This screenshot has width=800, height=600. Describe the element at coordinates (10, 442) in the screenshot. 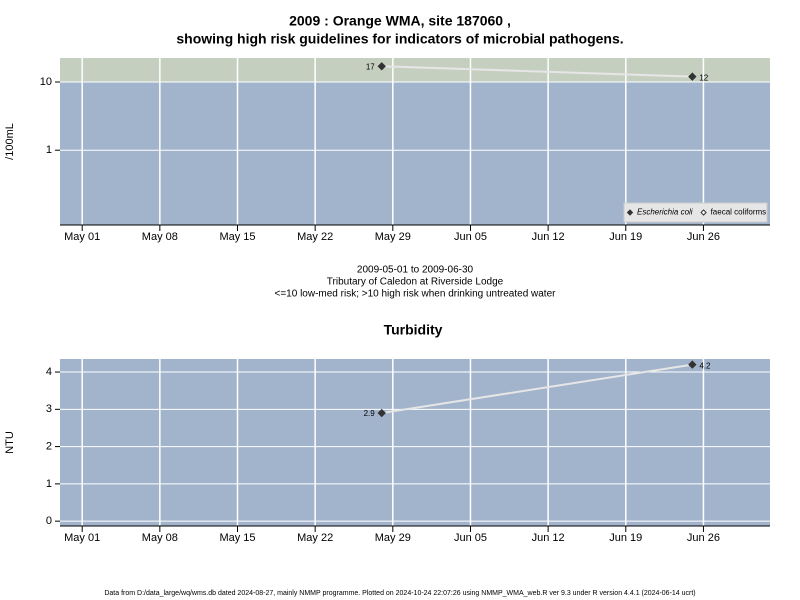

I see `y-axis-label: NTU` at that location.